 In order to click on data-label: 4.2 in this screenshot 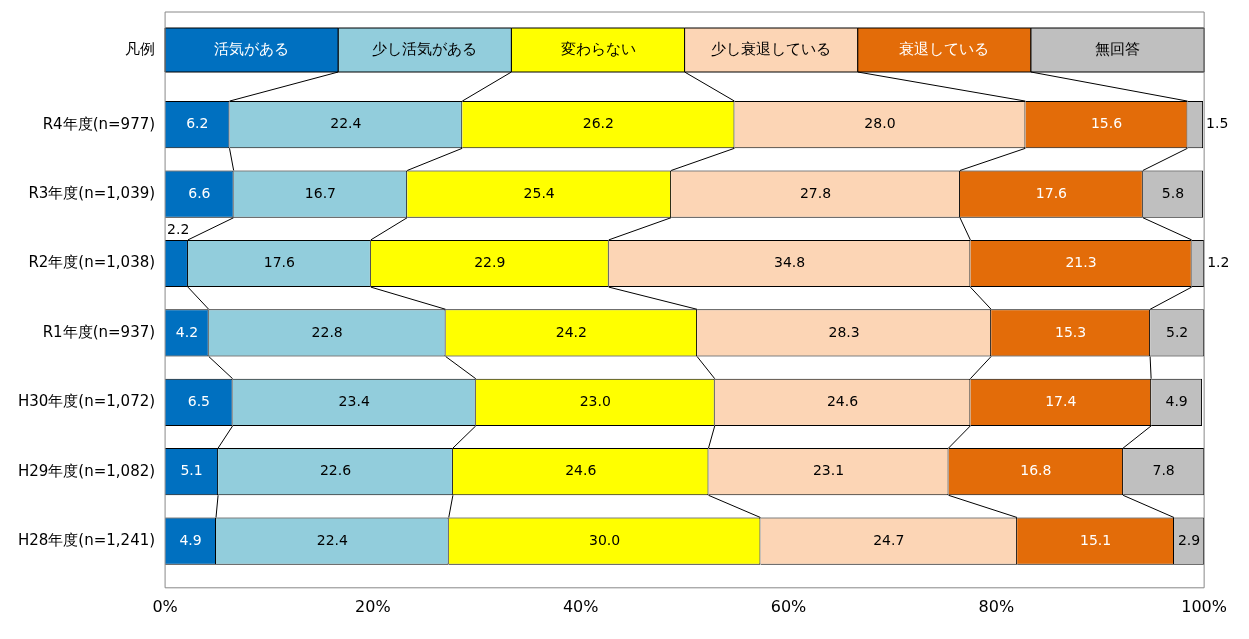, I will do `click(187, 331)`.